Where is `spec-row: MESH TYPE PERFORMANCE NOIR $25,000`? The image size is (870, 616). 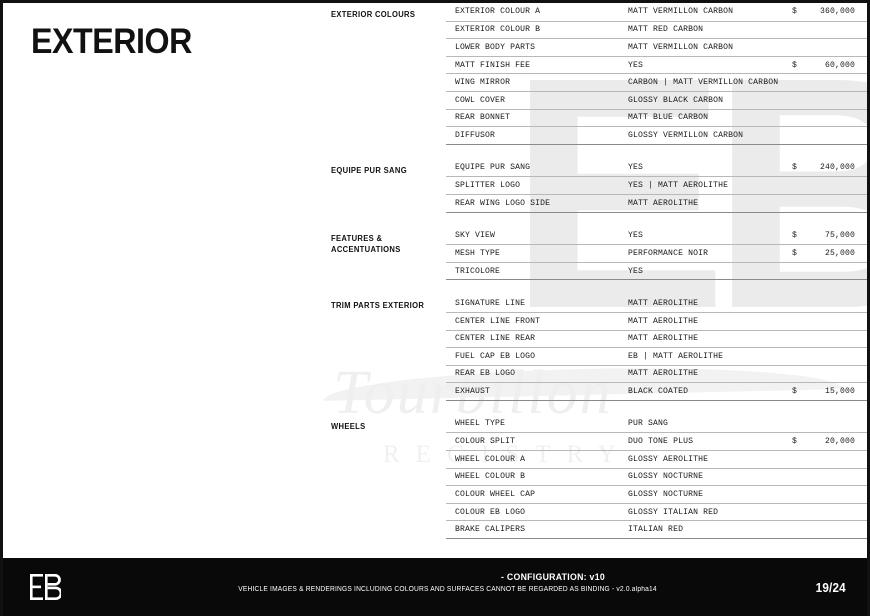 spec-row: MESH TYPE PERFORMANCE NOIR $25,000 is located at coordinates (656, 253).